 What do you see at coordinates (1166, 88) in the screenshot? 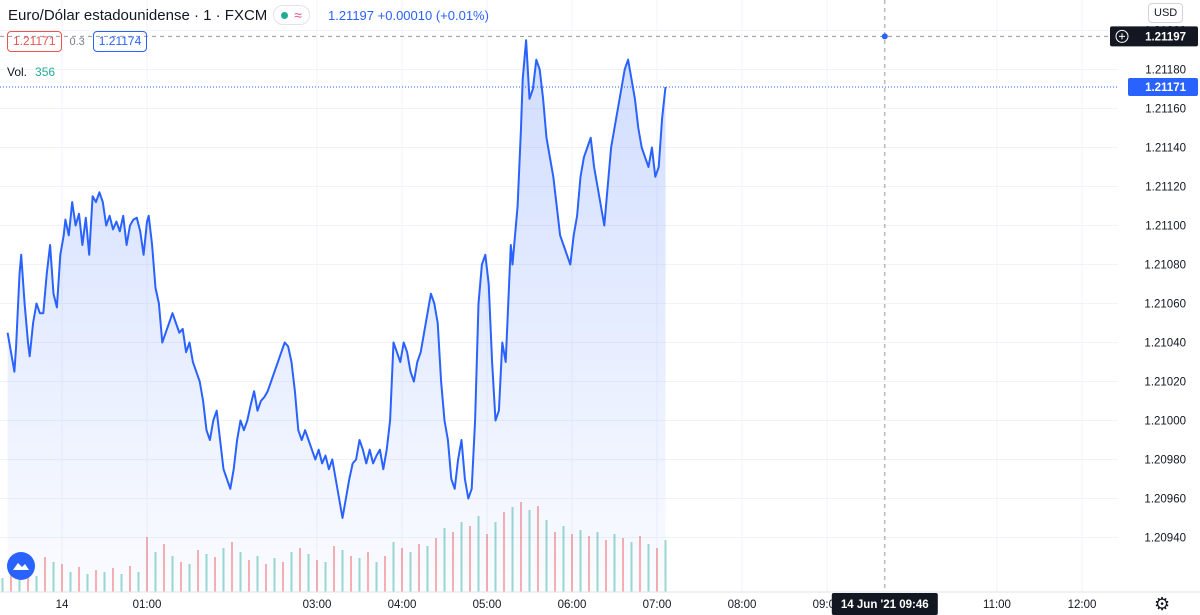
I see `last-price-label: 1.21171` at bounding box center [1166, 88].